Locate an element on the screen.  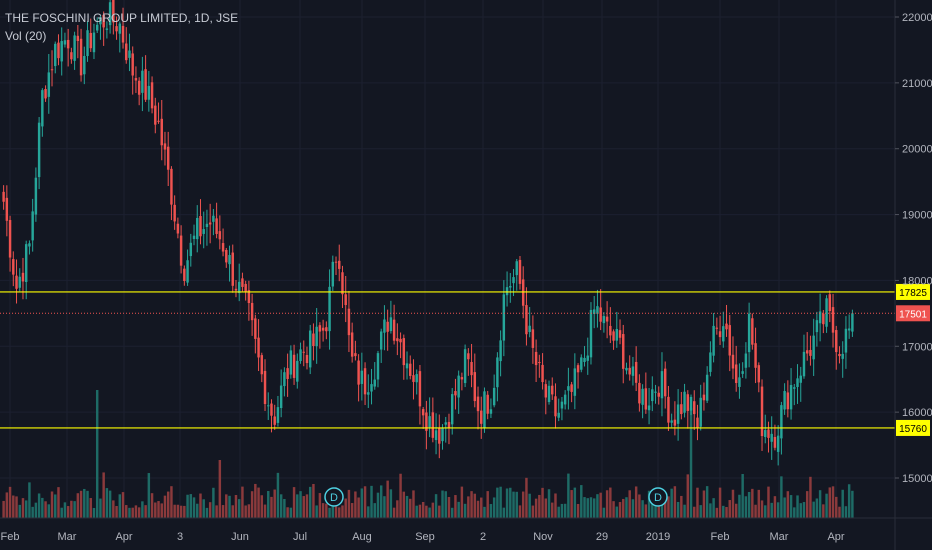
price-tick-label: 16000 is located at coordinates (917, 413).